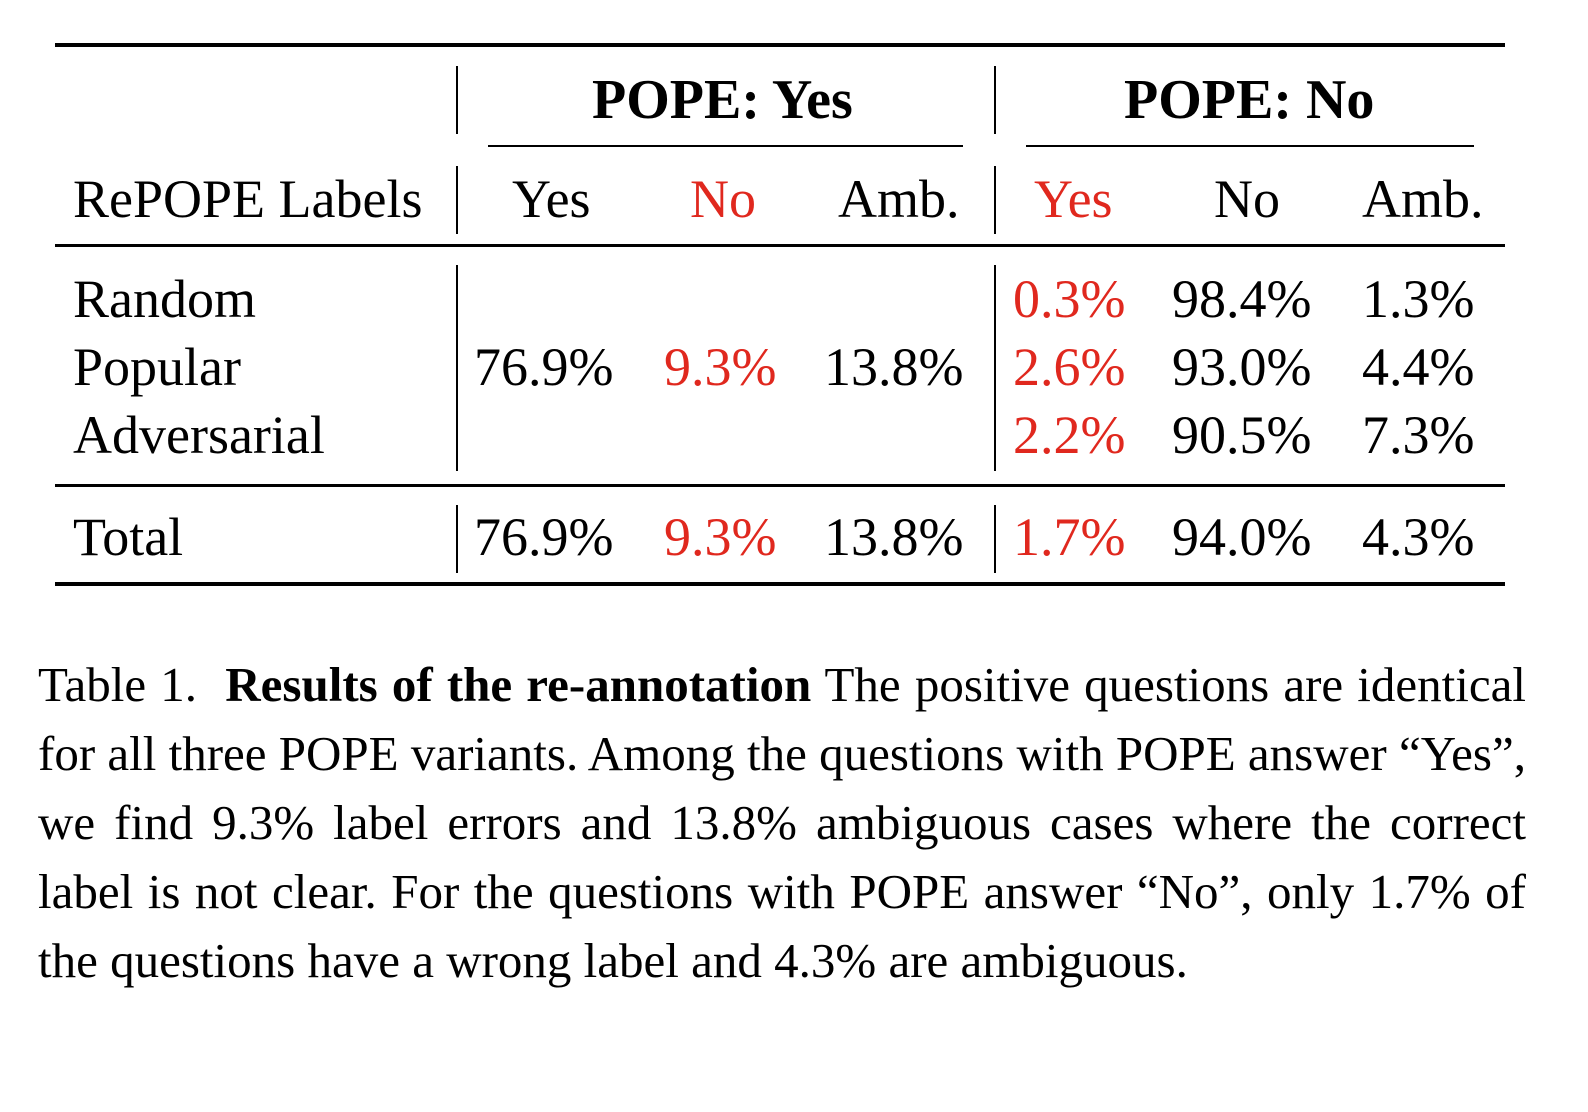  I want to click on row-label: Random, so click(164, 299).